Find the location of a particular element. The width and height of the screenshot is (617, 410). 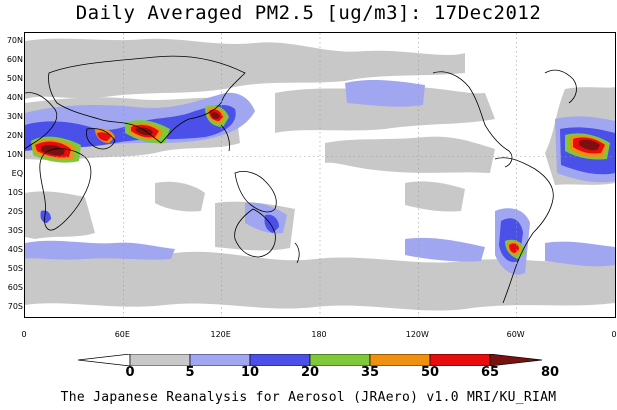

map-title: Daily Averaged PM2.5 [ug/m3]: 17Dec2012 is located at coordinates (308, 13).